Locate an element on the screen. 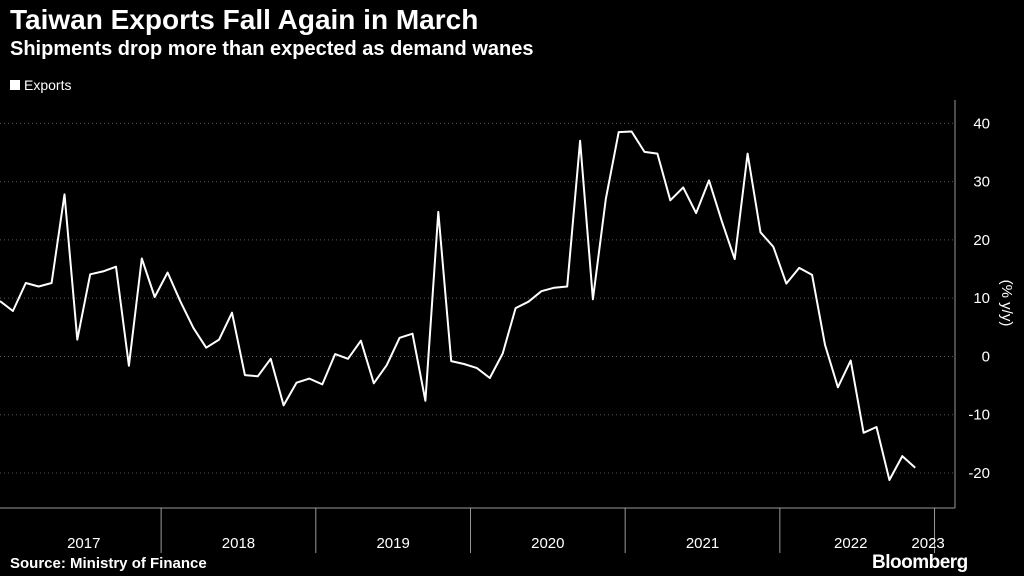 The height and width of the screenshot is (576, 1024). legend-label: Exports is located at coordinates (48, 85).